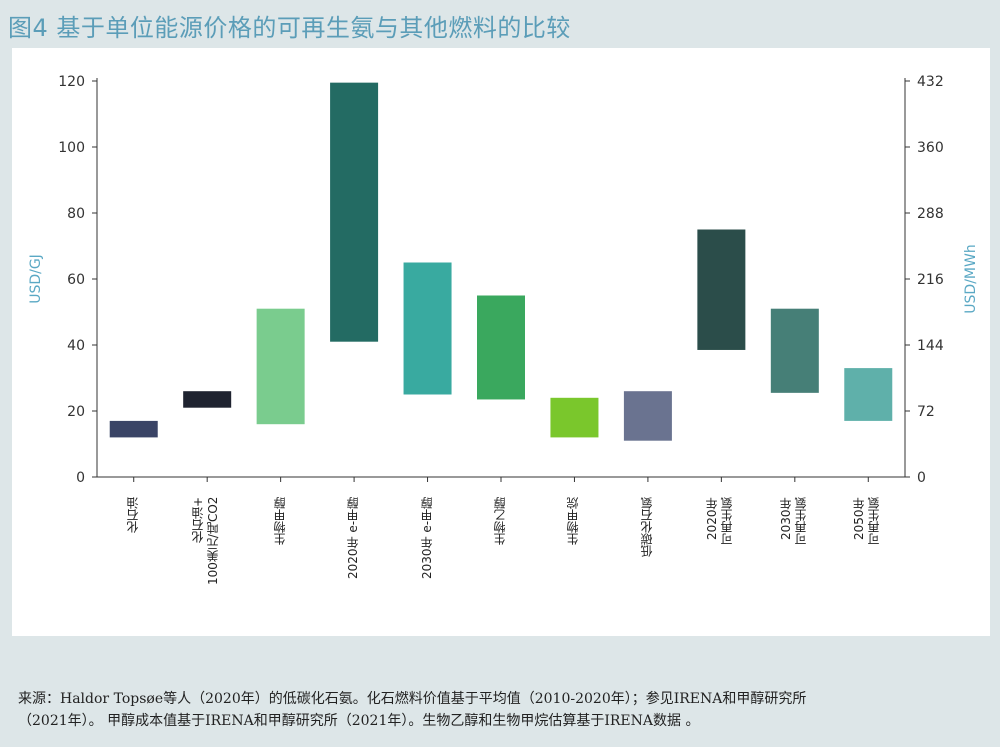 This screenshot has height=747, width=1000. Describe the element at coordinates (926, 412) in the screenshot. I see `y-right-tick-label: 72` at that location.